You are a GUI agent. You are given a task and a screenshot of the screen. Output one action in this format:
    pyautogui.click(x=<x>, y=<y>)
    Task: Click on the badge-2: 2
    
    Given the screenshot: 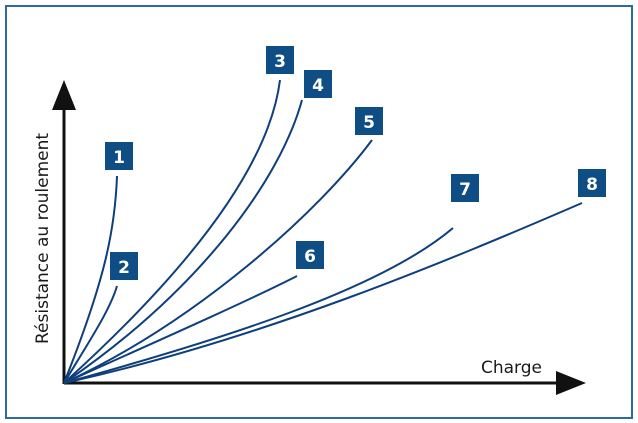 What is the action you would take?
    pyautogui.click(x=124, y=266)
    